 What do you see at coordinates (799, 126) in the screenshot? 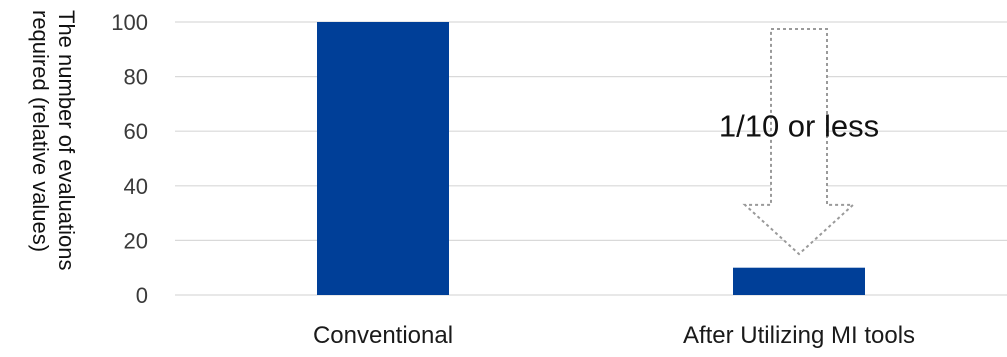
I see `annotation-text: 1/10 or less` at bounding box center [799, 126].